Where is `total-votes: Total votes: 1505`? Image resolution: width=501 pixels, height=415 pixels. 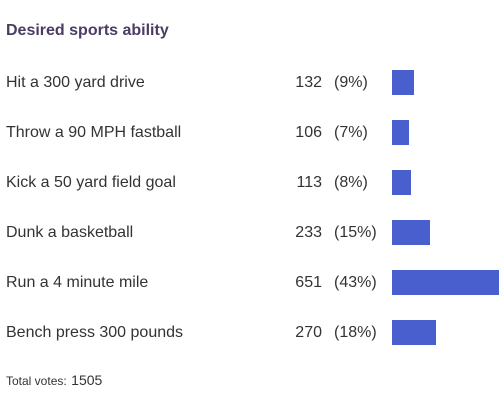 total-votes: Total votes: 1505 is located at coordinates (54, 381).